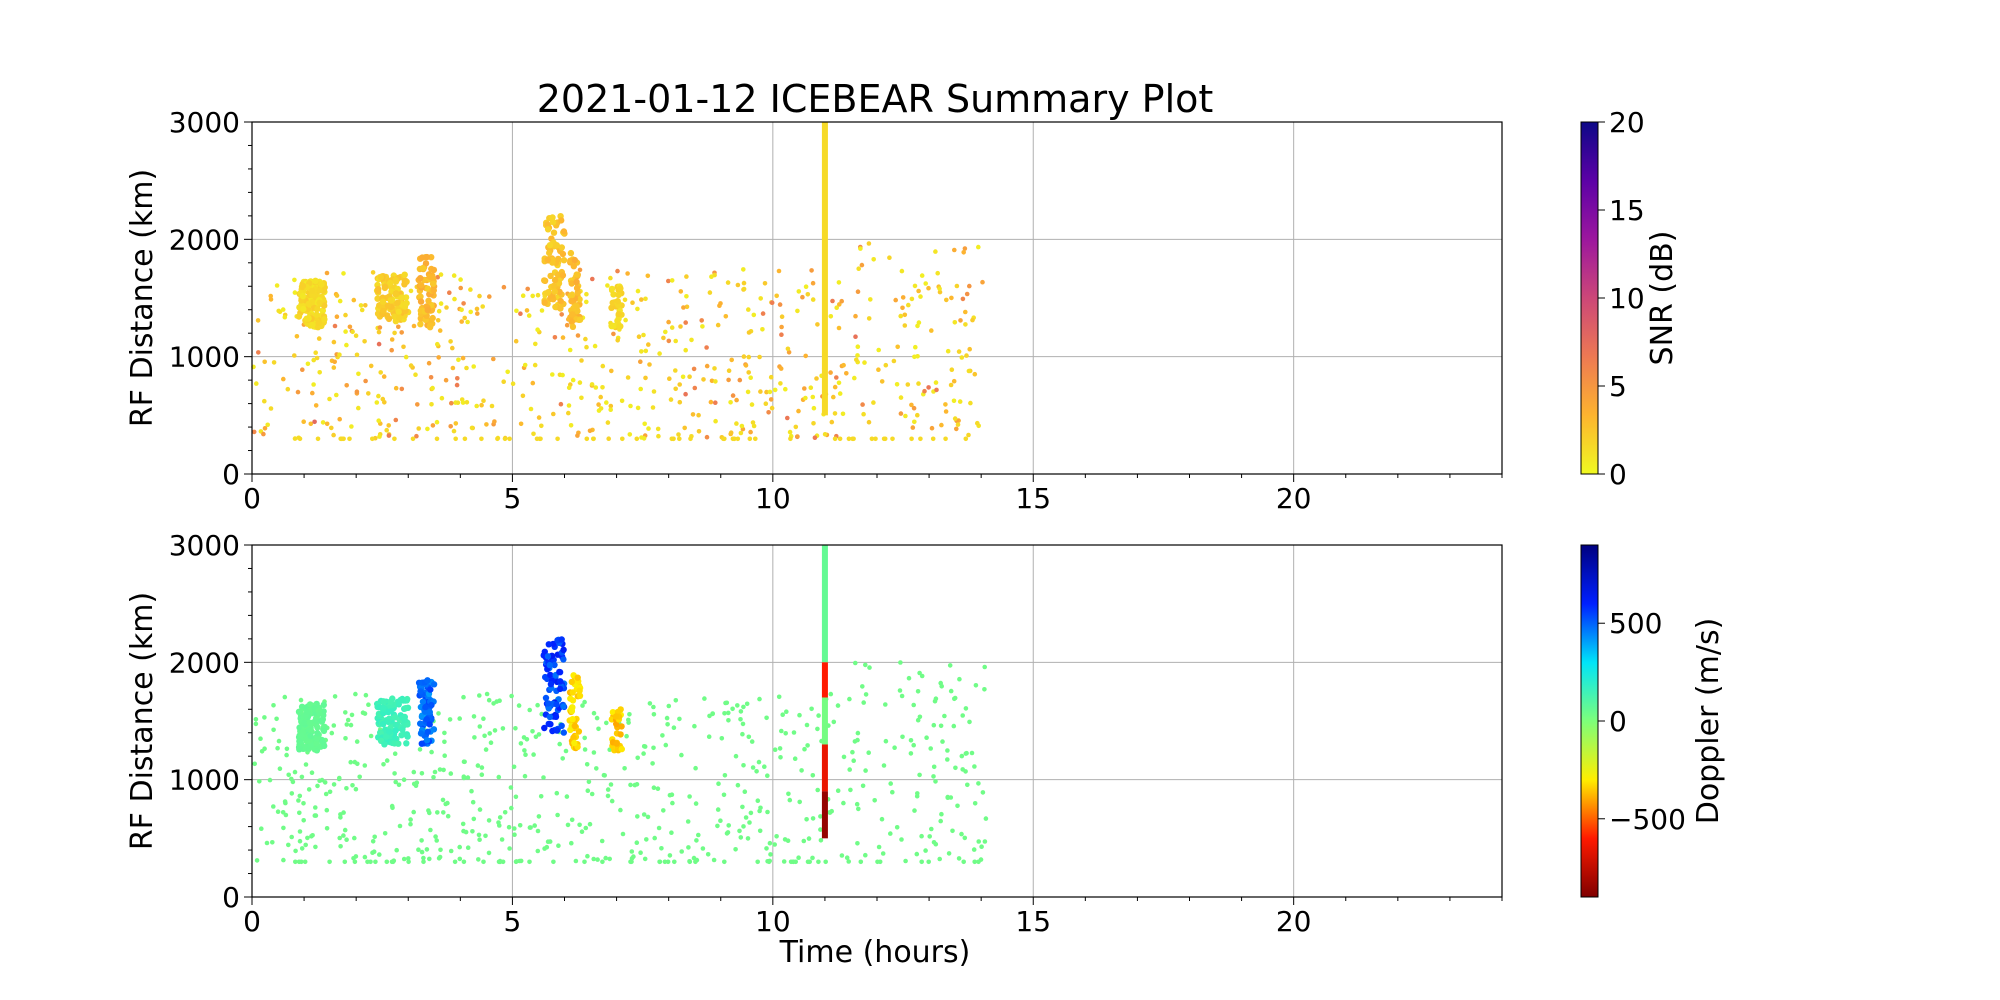 The height and width of the screenshot is (1000, 2000). I want to click on x-tick-label: 20, so click(1294, 921).